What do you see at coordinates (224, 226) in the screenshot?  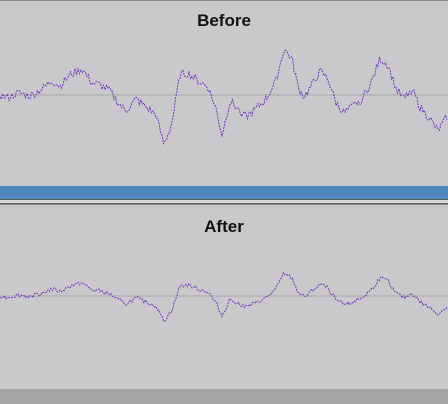 I see `after-title: After` at bounding box center [224, 226].